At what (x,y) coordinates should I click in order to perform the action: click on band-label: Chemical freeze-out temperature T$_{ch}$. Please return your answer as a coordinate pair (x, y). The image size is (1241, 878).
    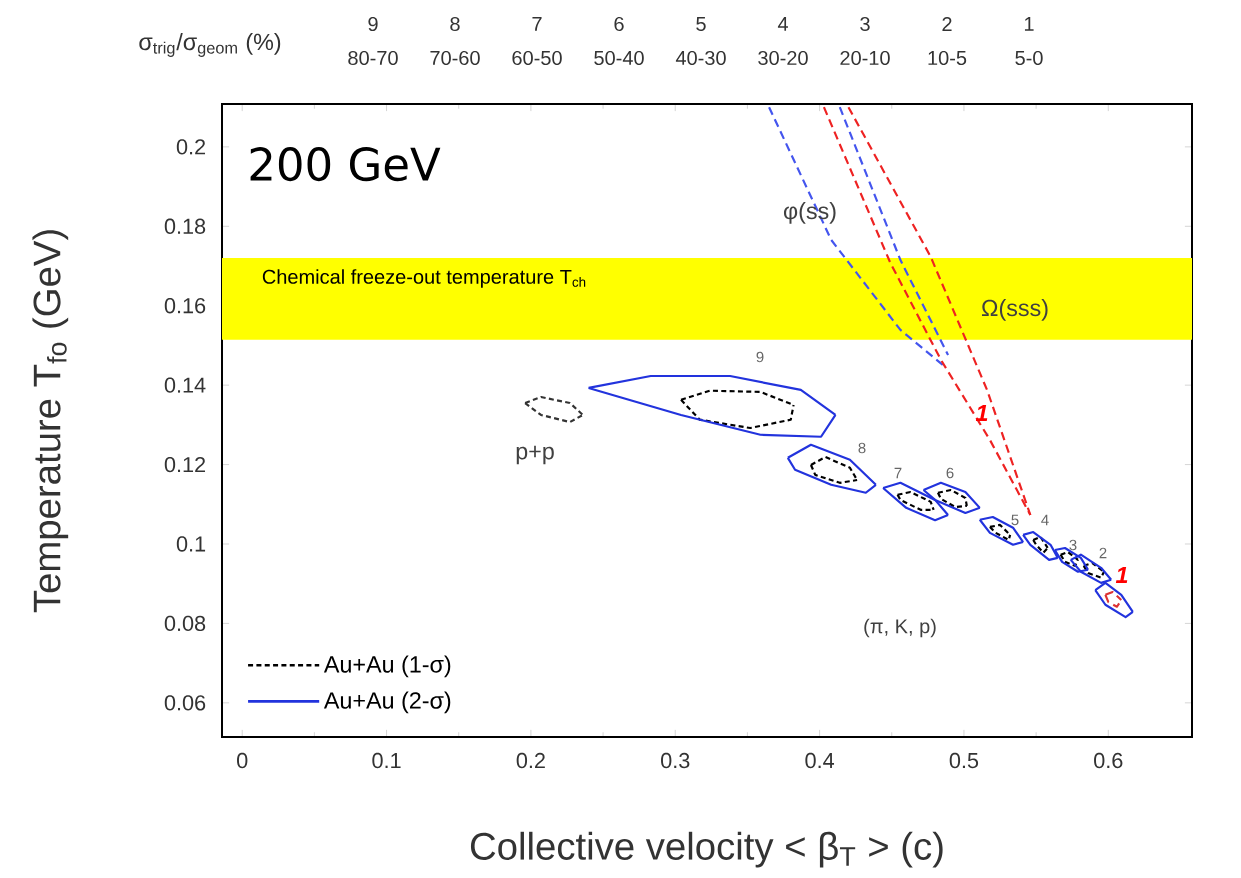
    Looking at the image, I should click on (424, 278).